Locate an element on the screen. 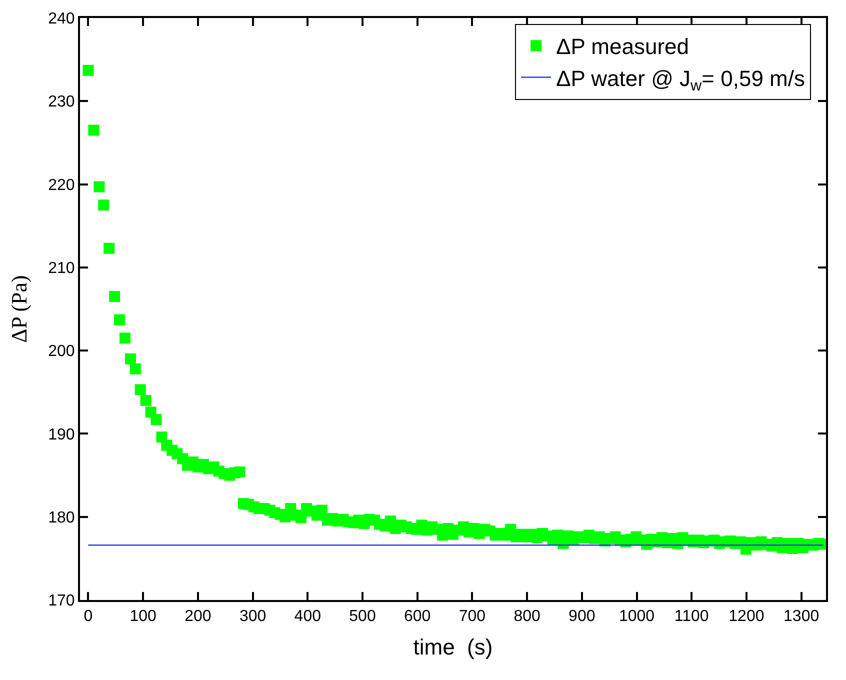 The height and width of the screenshot is (680, 846). y-tick-label: 210 is located at coordinates (61, 269).